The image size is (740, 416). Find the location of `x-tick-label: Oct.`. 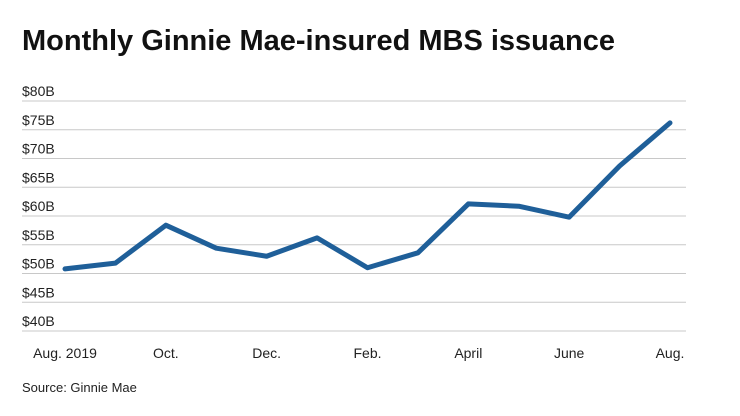

x-tick-label: Oct. is located at coordinates (166, 353).